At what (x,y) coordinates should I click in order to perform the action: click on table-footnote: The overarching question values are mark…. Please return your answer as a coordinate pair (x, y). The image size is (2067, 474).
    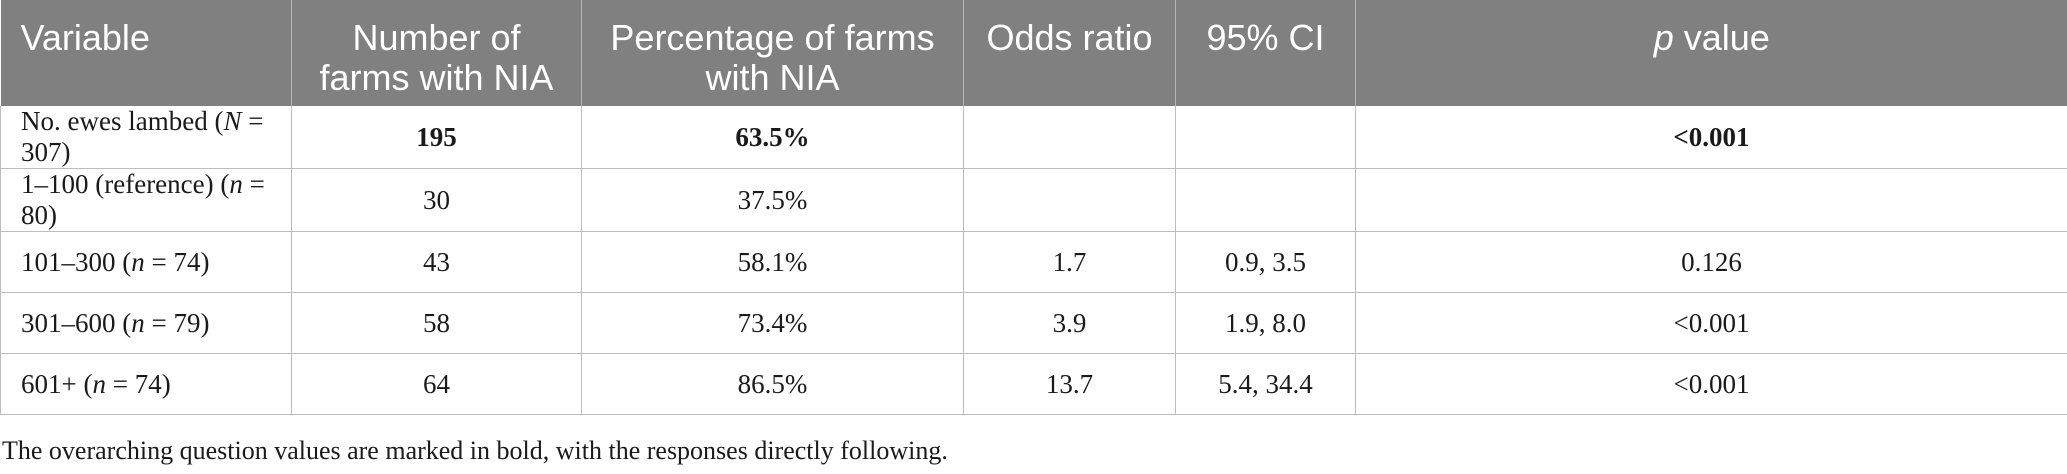
    Looking at the image, I should click on (475, 450).